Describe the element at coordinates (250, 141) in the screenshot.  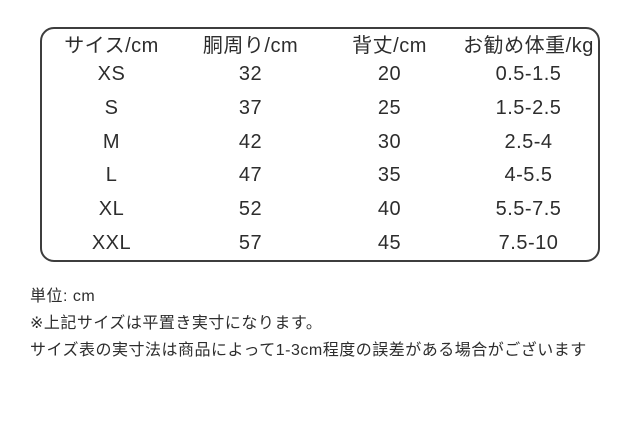
I see `cell-girth: 42` at that location.